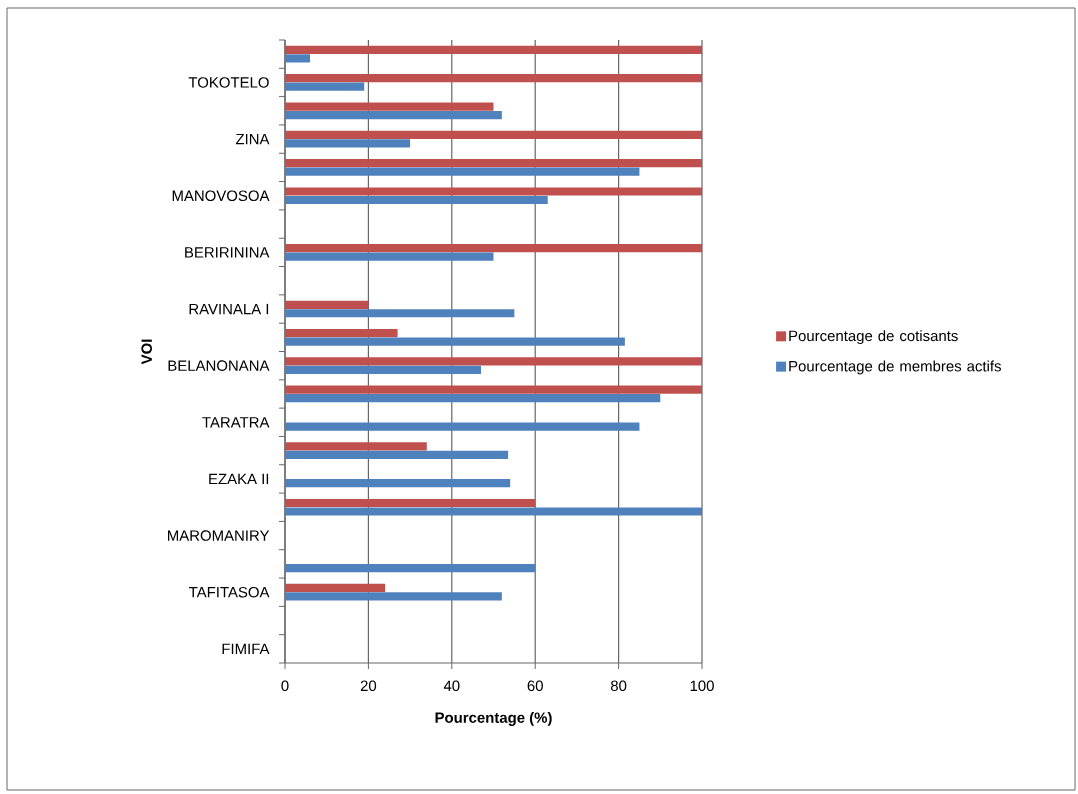  What do you see at coordinates (219, 365) in the screenshot?
I see `y-tick-label: BELANONANA` at bounding box center [219, 365].